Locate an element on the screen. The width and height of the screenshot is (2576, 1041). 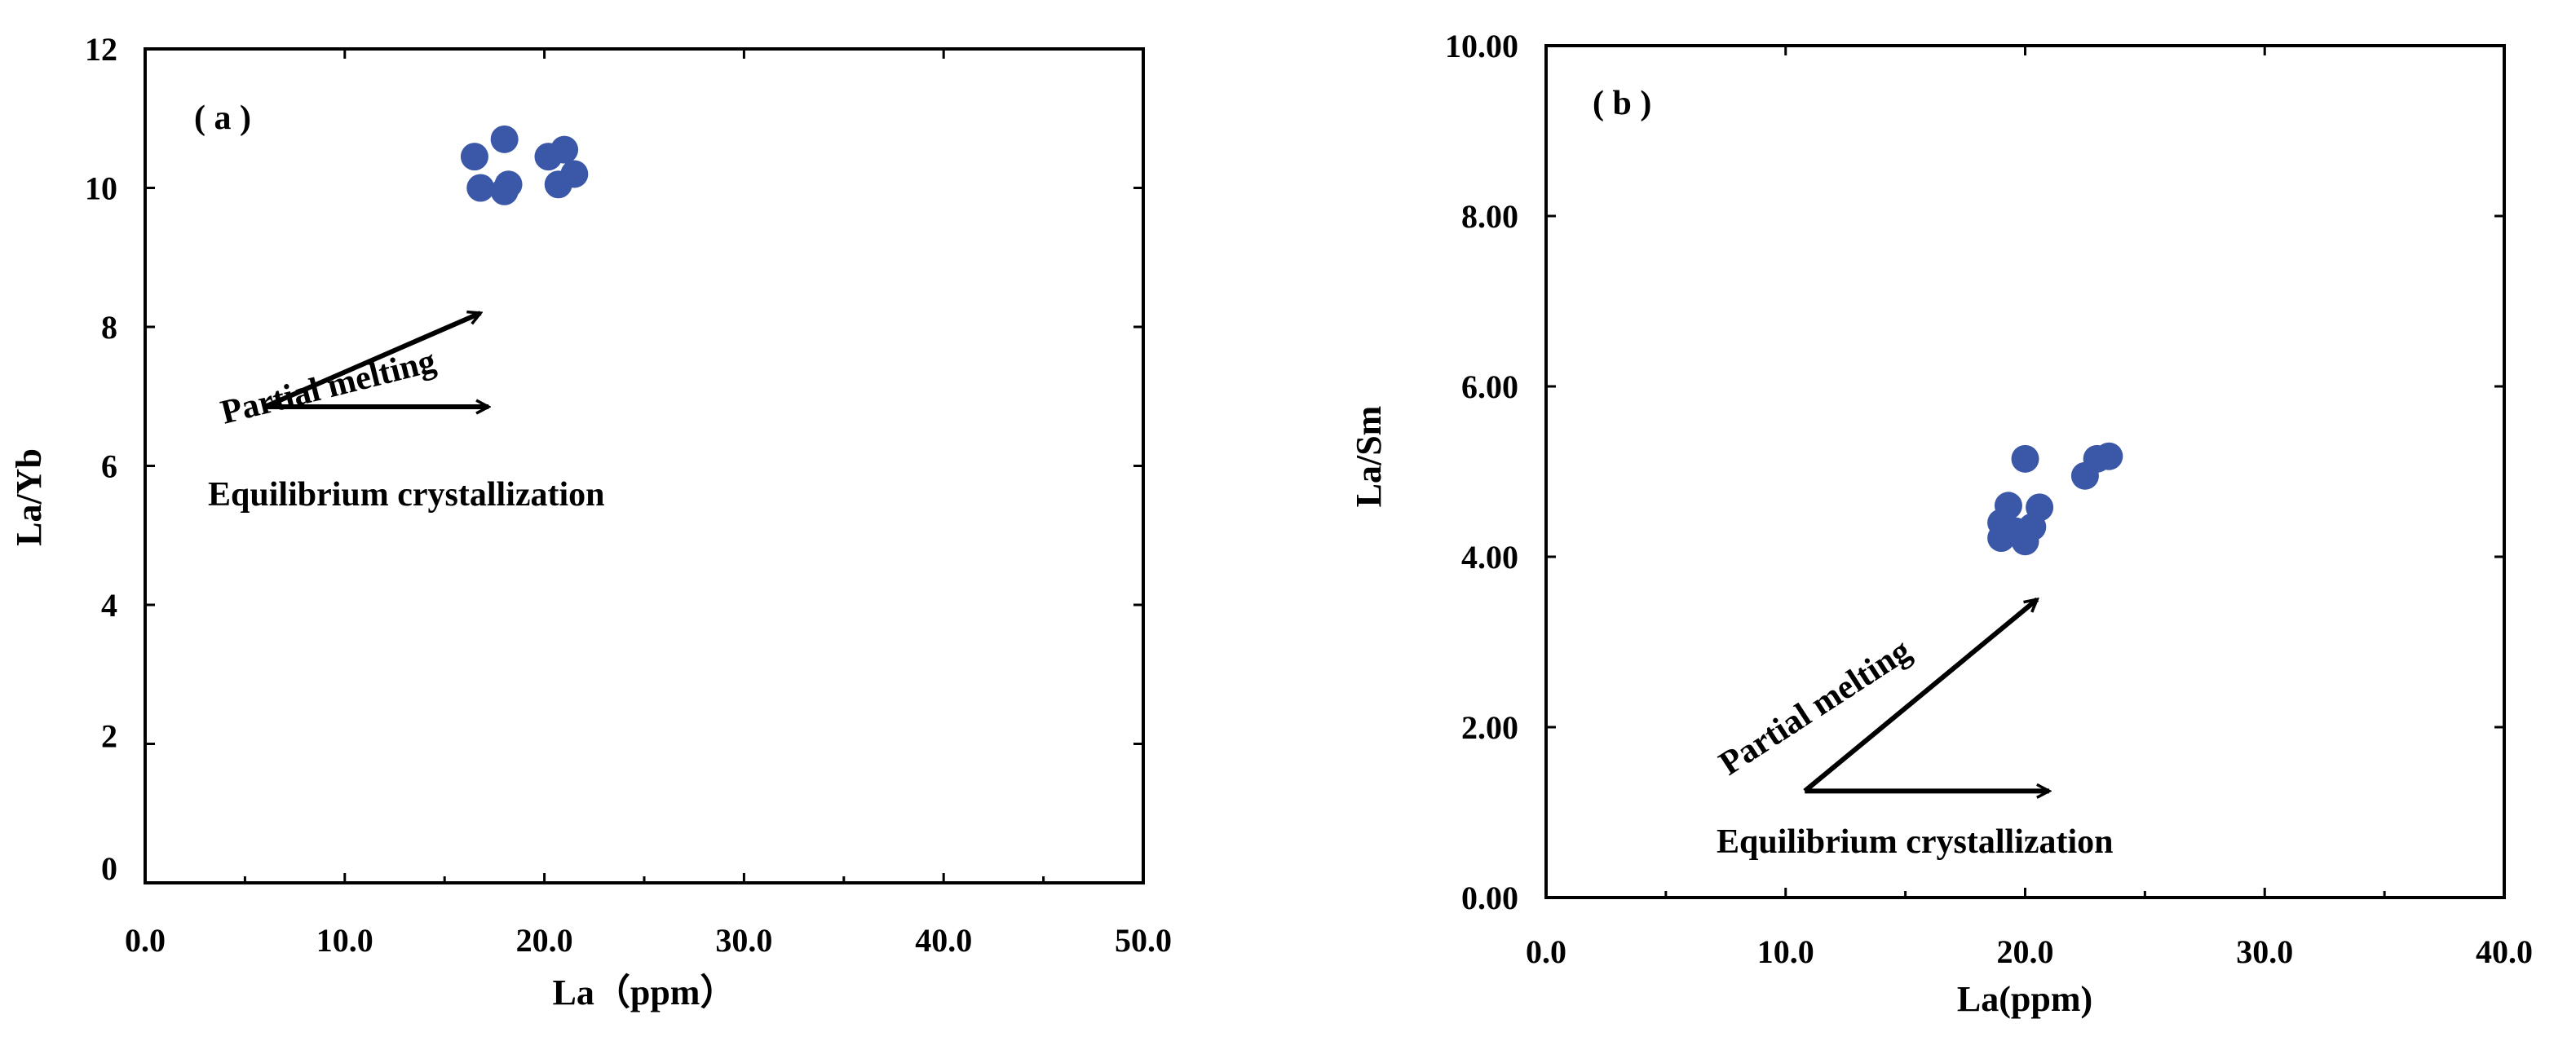
panel-a-equilibrium-crystallization-label: Equilibrium crystallization is located at coordinates (406, 495).